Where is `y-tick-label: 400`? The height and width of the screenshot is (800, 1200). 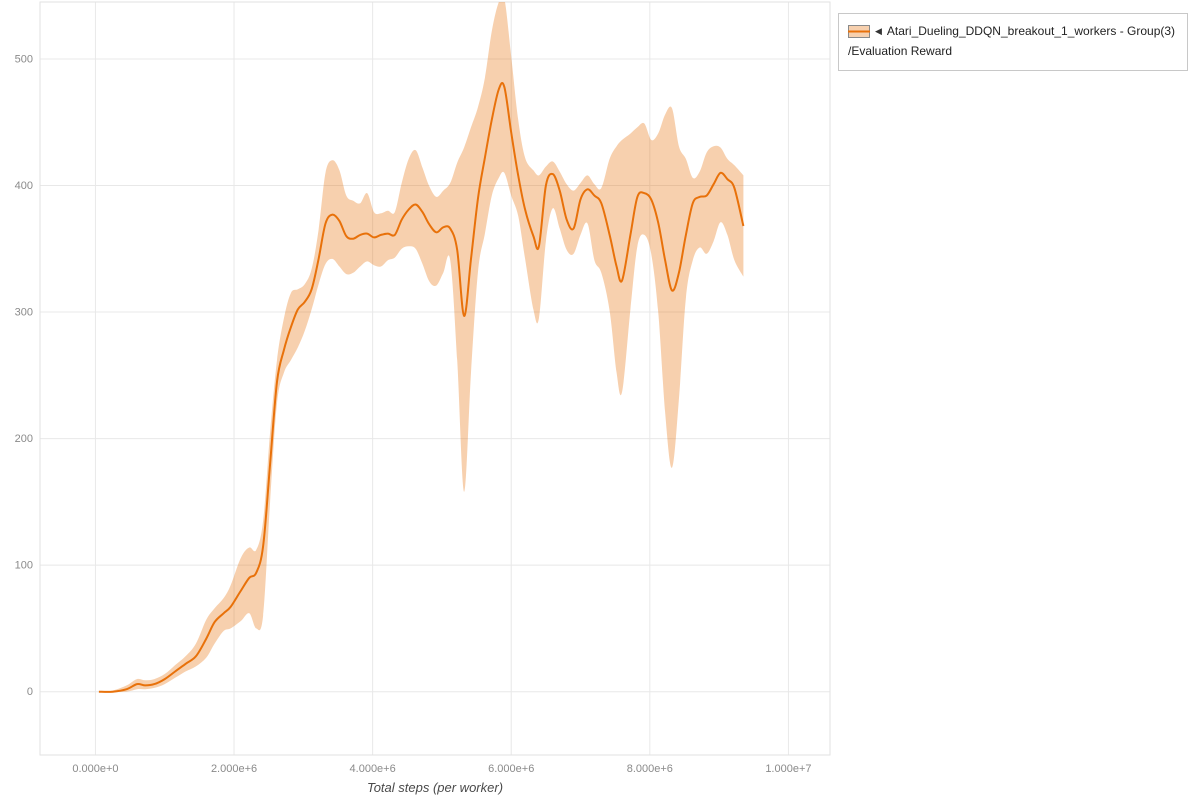 y-tick-label: 400 is located at coordinates (24, 186).